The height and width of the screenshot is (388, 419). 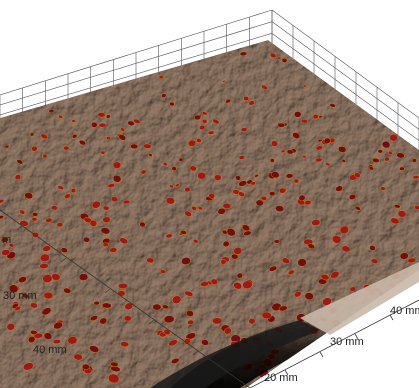 What do you see at coordinates (20, 296) in the screenshot?
I see `left-axis-label-30mm: 30 mm` at bounding box center [20, 296].